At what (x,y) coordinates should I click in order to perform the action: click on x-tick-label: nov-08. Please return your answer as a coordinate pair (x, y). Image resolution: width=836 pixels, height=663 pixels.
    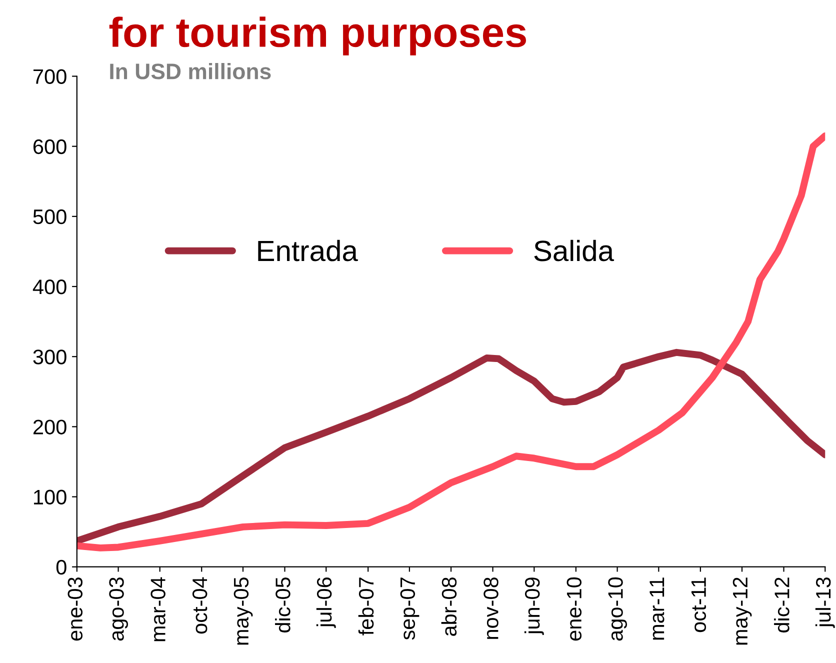
    Looking at the image, I should click on (491, 608).